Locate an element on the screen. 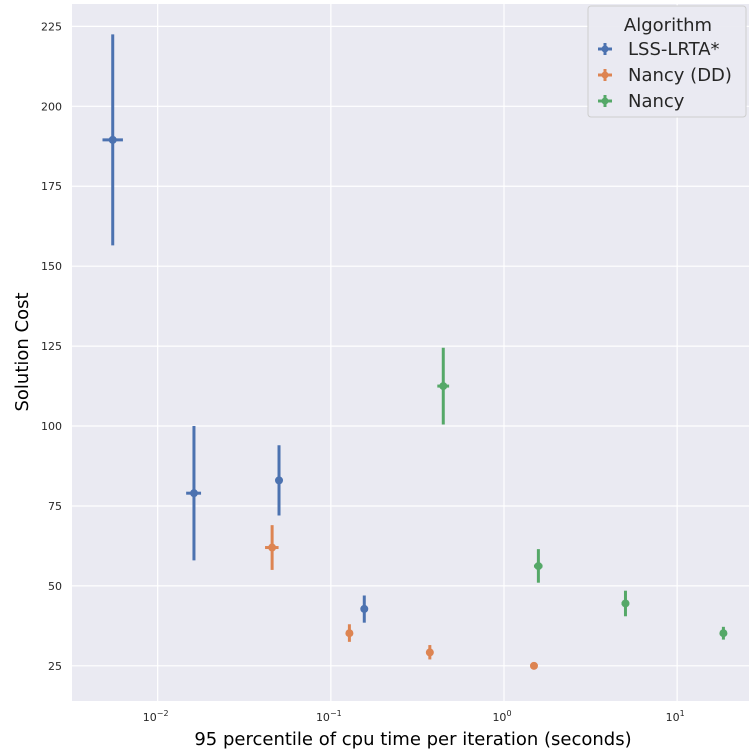 This screenshot has width=749, height=754. y-tick-label: 175 is located at coordinates (51, 186).